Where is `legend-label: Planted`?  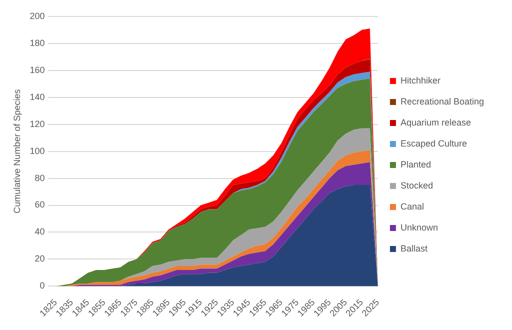 legend-label: Planted is located at coordinates (415, 164).